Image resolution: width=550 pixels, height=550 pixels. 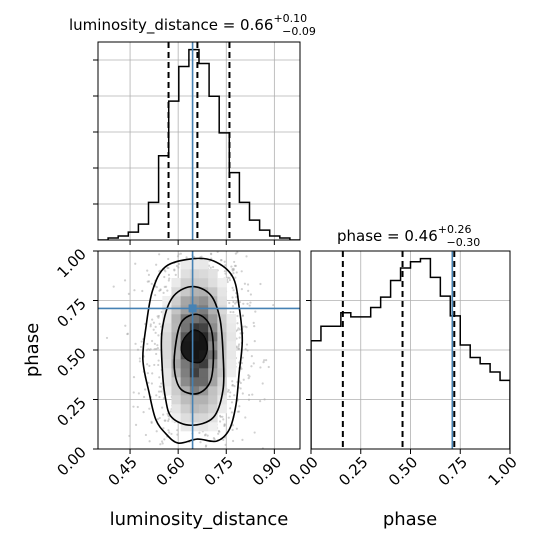 I want to click on x-tick-label: 0.60, so click(x=171, y=471).